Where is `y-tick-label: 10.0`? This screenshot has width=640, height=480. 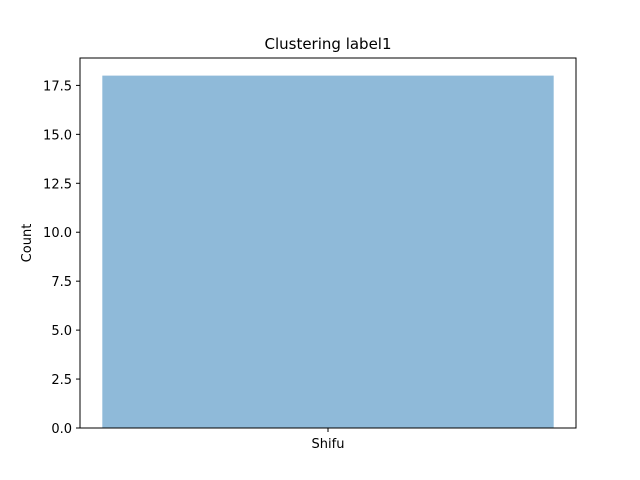 y-tick-label: 10.0 is located at coordinates (57, 233).